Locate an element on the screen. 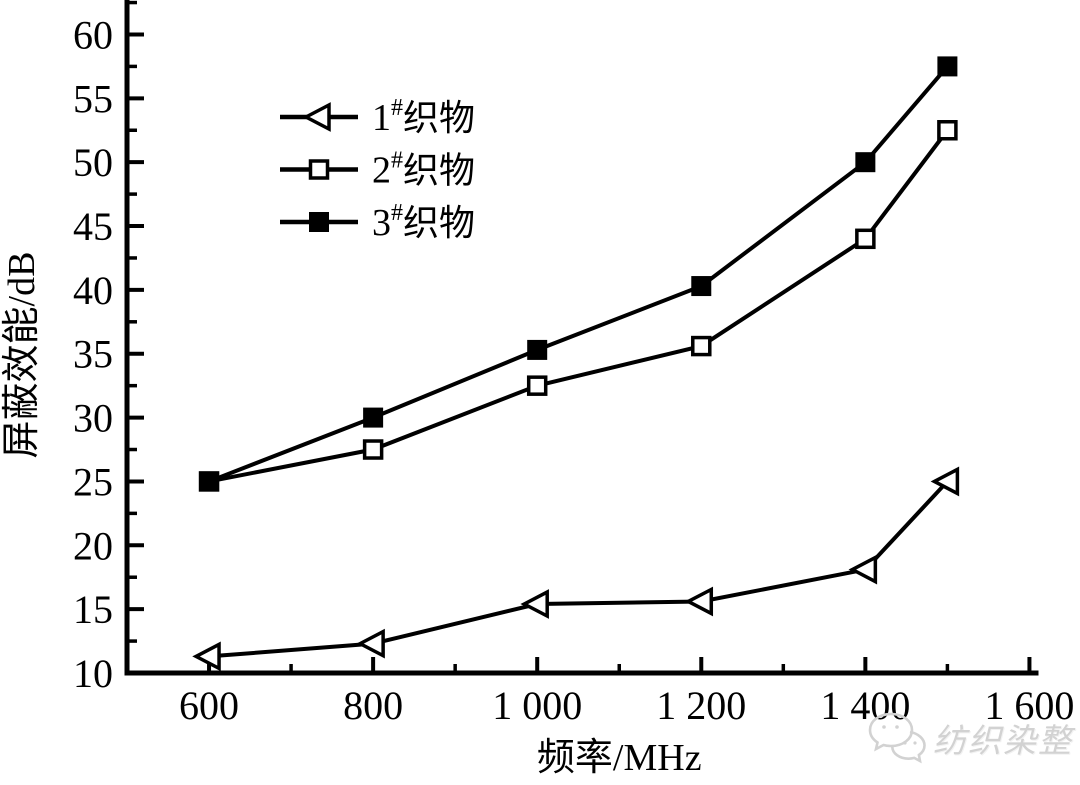 This screenshot has width=1080, height=785. x-tick-label-1200: 1 200 is located at coordinates (701, 705).